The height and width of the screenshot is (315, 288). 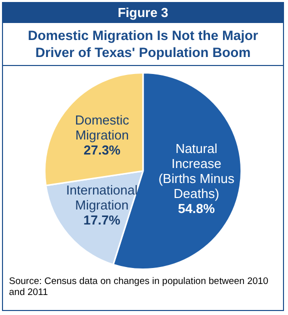 What do you see at coordinates (102, 127) in the screenshot?
I see `slice-label: Domestic Migration` at bounding box center [102, 127].